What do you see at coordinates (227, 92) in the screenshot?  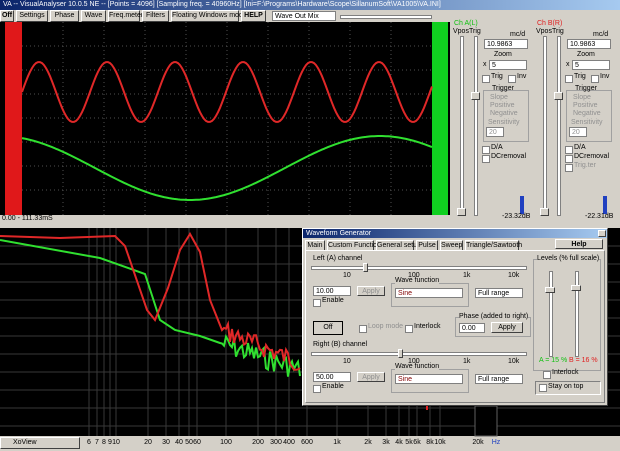 I see `wave-a` at bounding box center [227, 92].